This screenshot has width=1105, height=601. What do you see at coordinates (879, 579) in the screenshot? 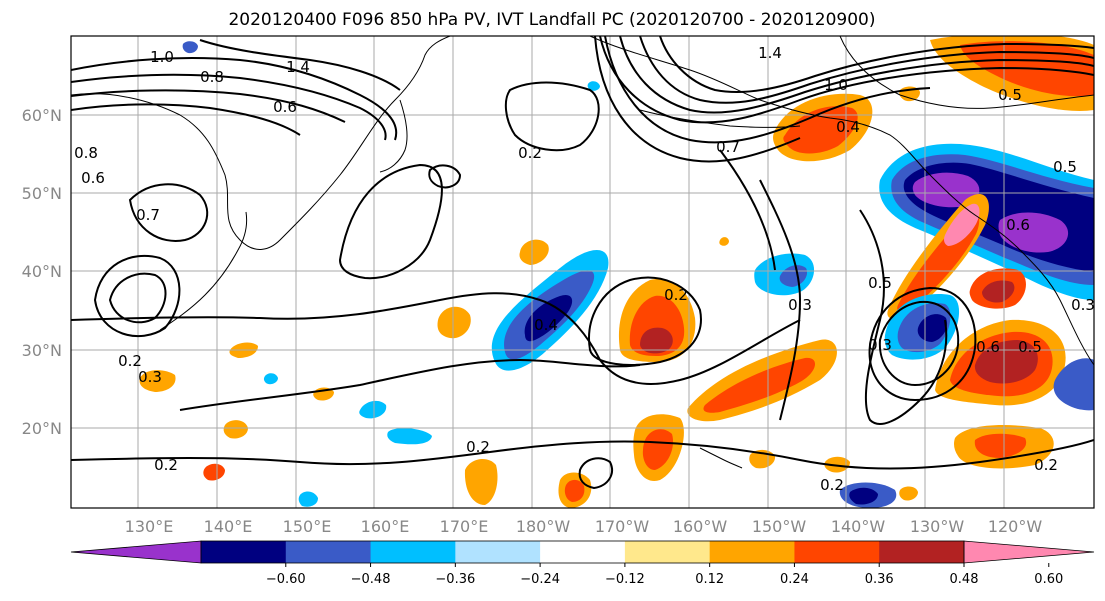
I see `colorbar-tick-label: 0.36` at bounding box center [879, 579].